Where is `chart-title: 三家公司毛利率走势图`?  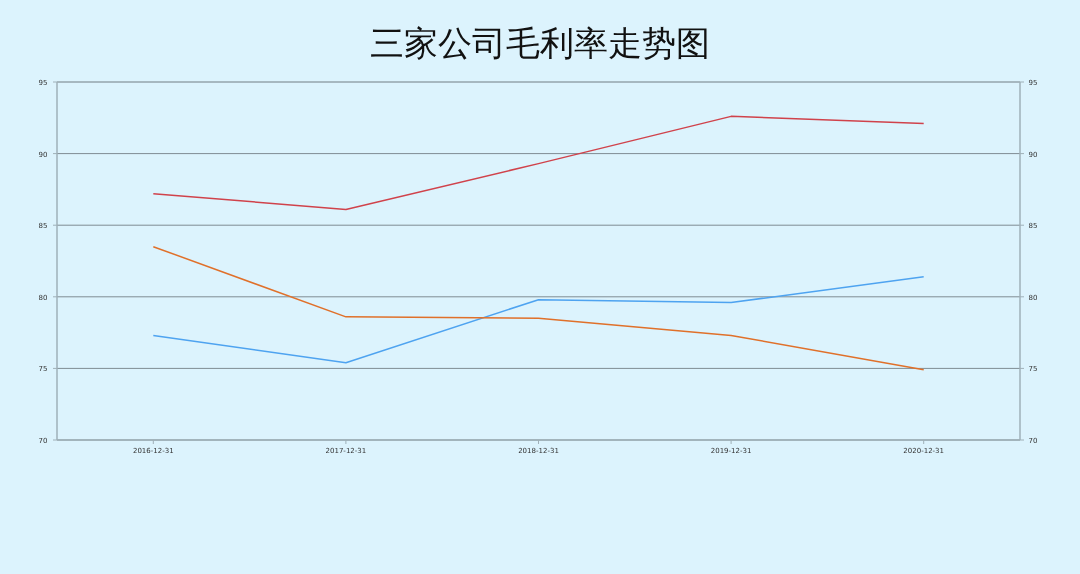 chart-title: 三家公司毛利率走势图 is located at coordinates (540, 43).